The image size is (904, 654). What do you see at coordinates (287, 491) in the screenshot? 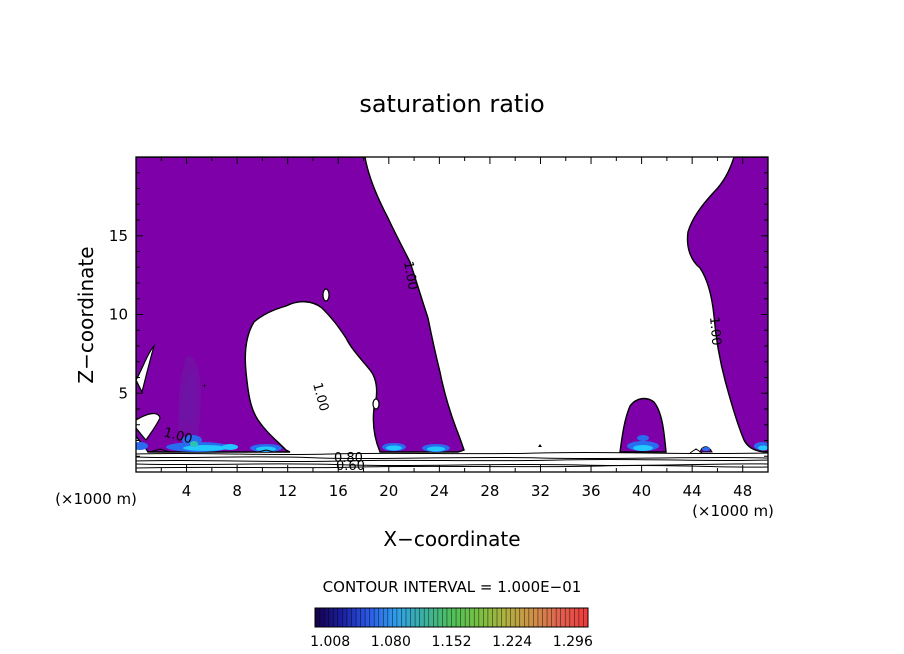
I see `x-tick-label: 12` at bounding box center [287, 491].